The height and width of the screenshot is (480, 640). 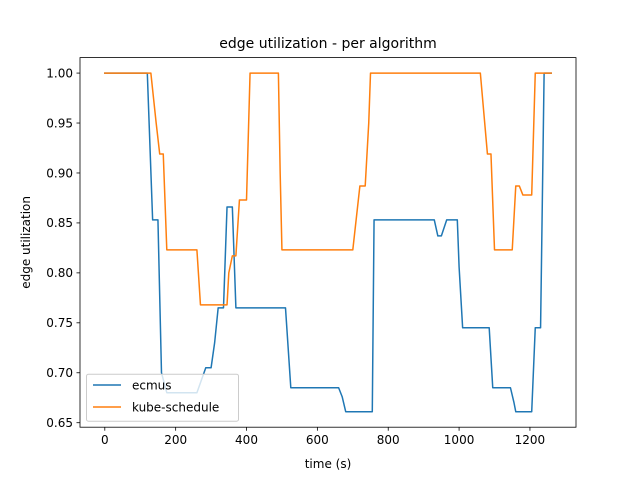 I want to click on y-tick-label: 1.00, so click(x=59, y=73).